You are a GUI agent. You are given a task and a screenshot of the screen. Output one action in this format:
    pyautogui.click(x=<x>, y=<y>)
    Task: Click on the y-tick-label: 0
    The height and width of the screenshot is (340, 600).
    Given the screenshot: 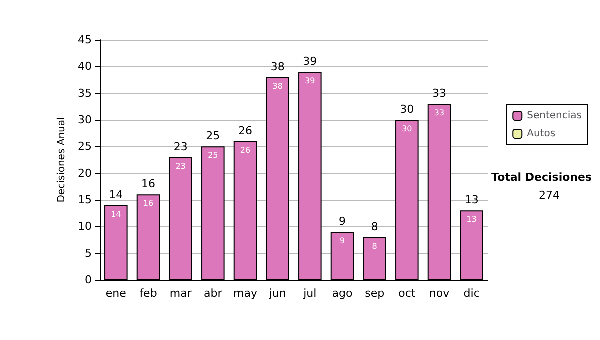 What is the action you would take?
    pyautogui.click(x=88, y=280)
    